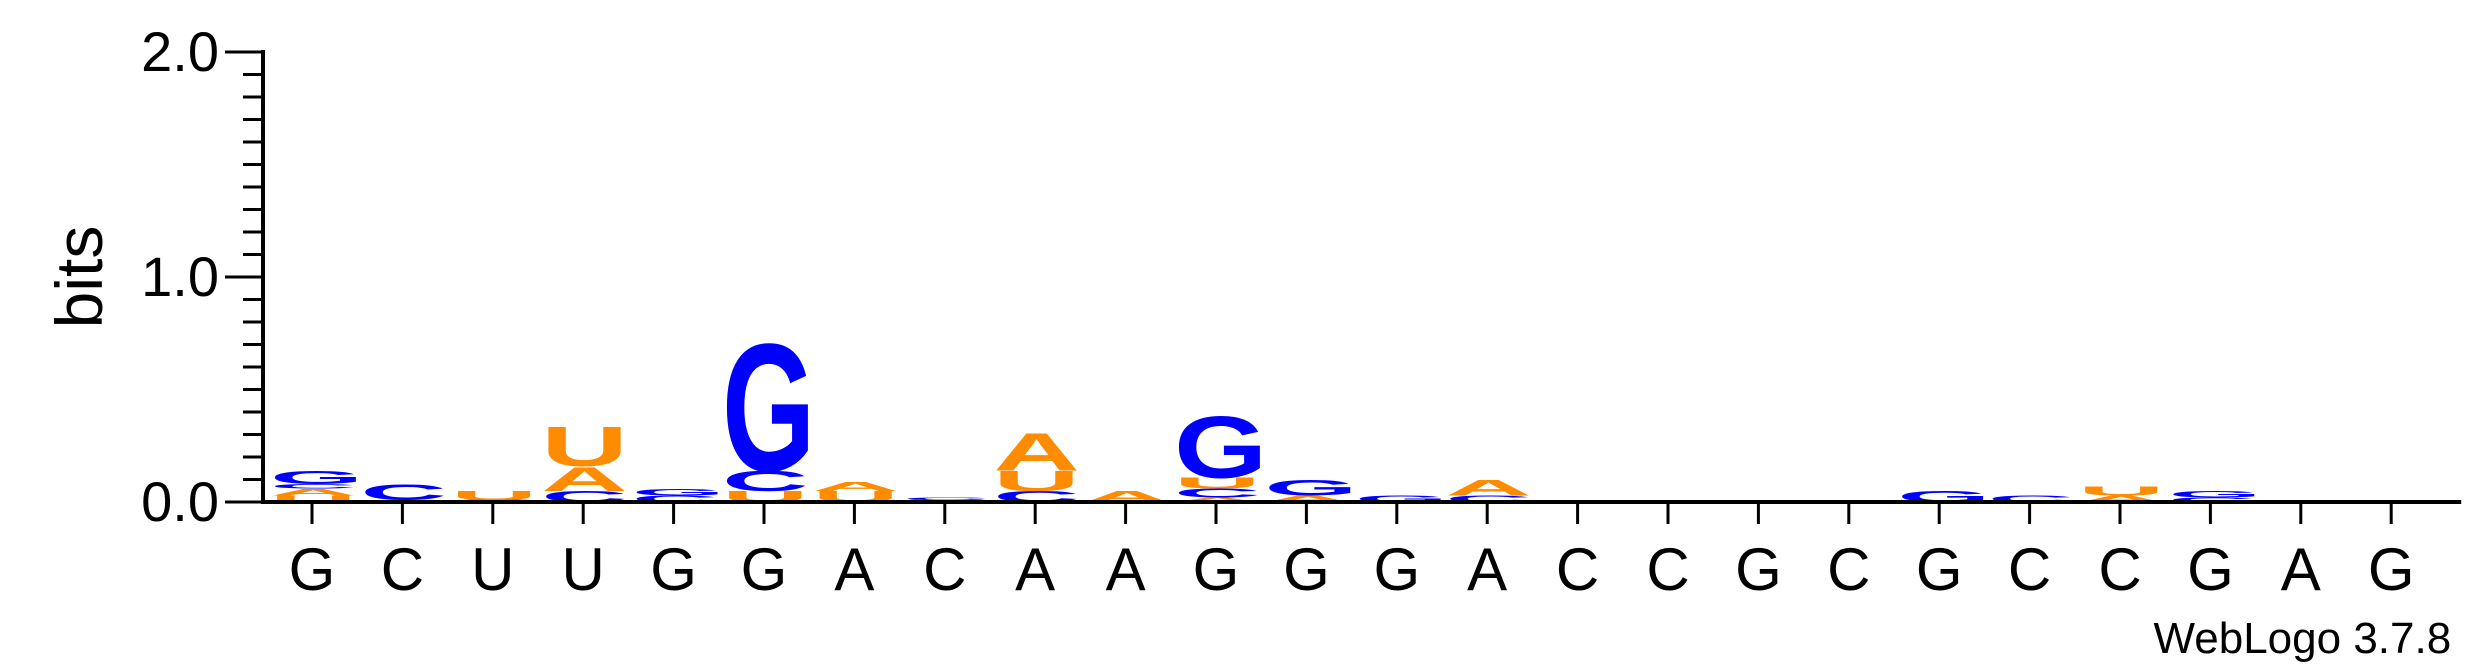 This screenshot has width=2475, height=667. Describe the element at coordinates (79, 277) in the screenshot. I see `y-axis-title: bits` at that location.